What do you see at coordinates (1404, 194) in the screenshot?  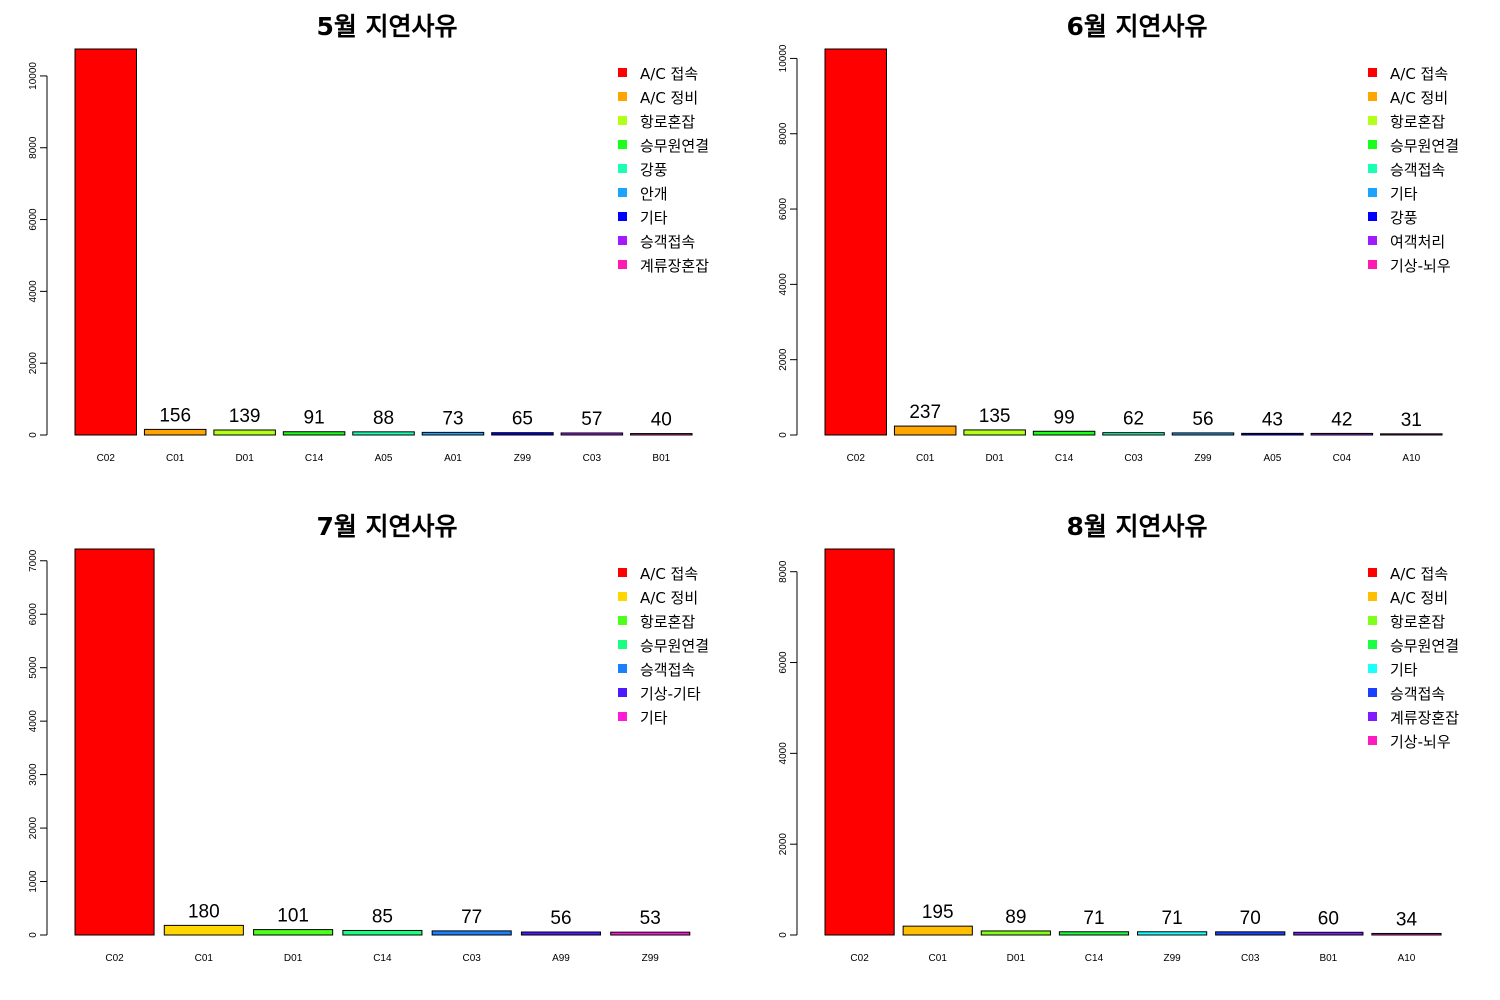 I see `legend-label: 기타` at bounding box center [1404, 194].